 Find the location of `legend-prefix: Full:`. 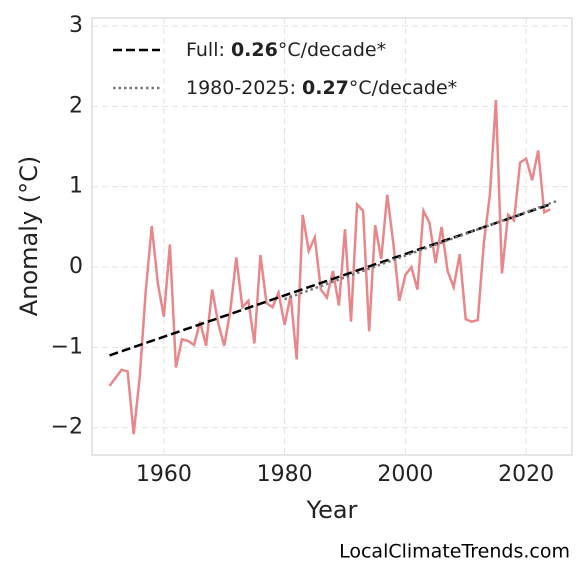

legend-prefix: Full: is located at coordinates (208, 50).